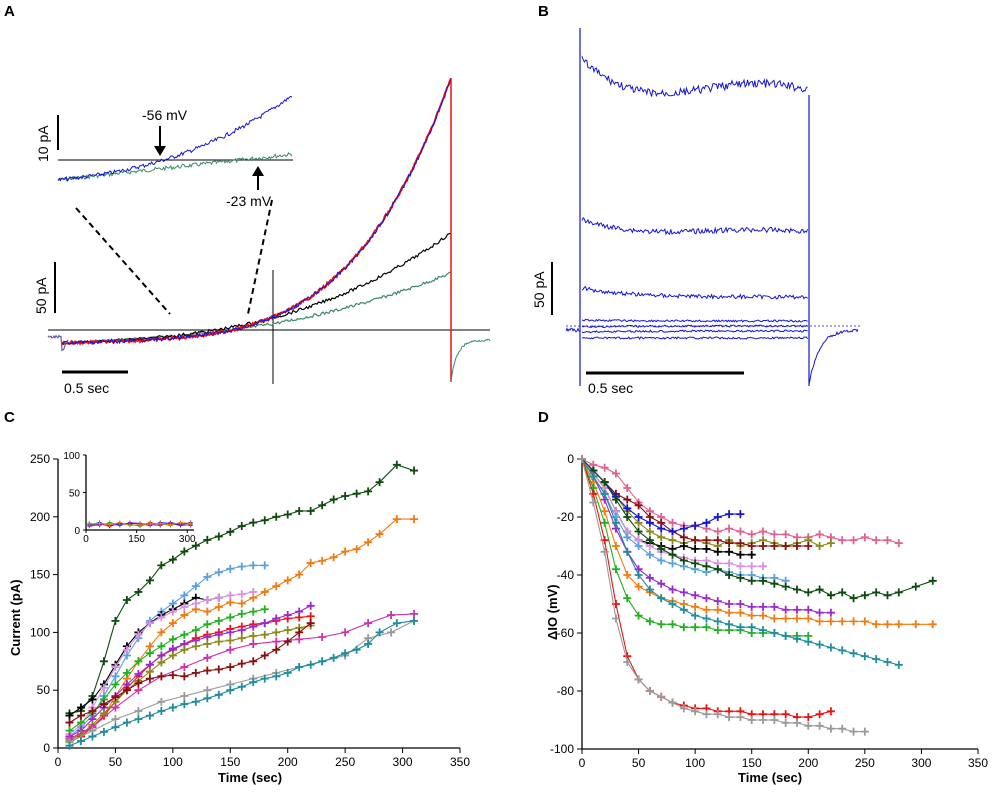 This screenshot has width=1000, height=804. I want to click on c-xtick-label: 250, so click(345, 762).